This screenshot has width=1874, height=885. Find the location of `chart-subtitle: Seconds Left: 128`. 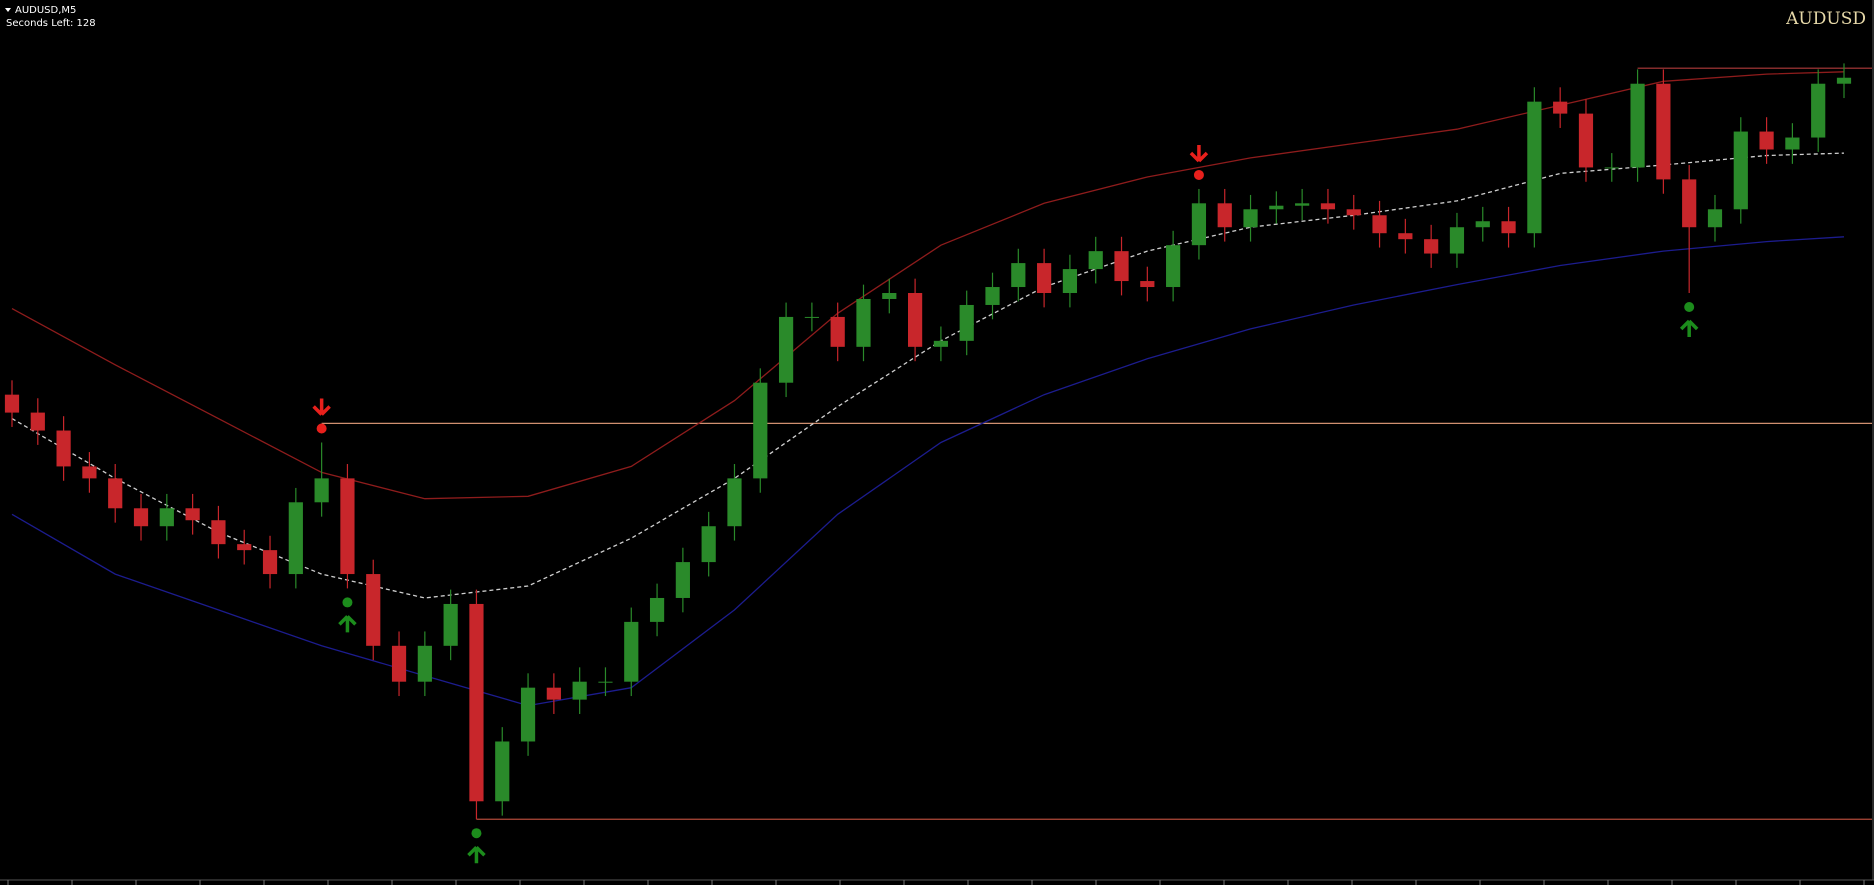

chart-subtitle: Seconds Left: 128 is located at coordinates (51, 23).